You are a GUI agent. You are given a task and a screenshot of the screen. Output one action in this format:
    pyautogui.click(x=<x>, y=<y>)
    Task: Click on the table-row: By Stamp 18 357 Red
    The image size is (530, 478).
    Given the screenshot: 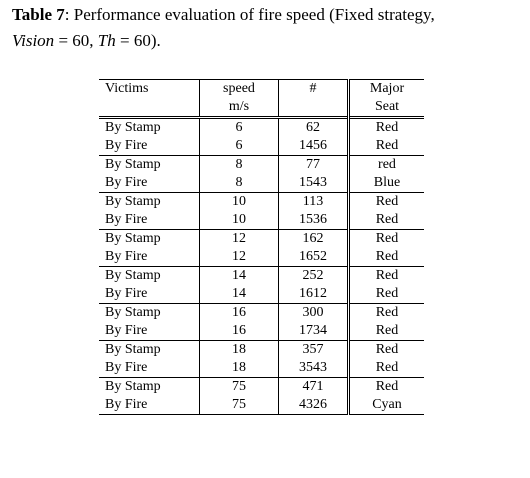 What is the action you would take?
    pyautogui.click(x=261, y=349)
    